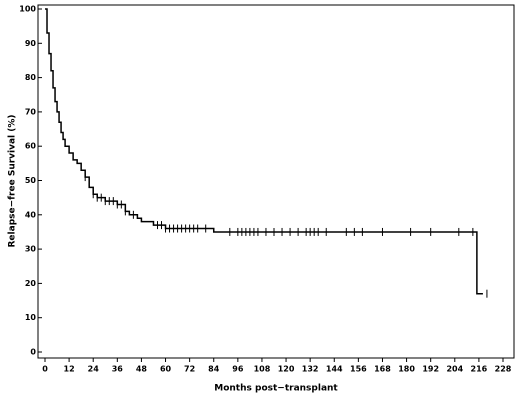 Image resolution: width=520 pixels, height=403 pixels. What do you see at coordinates (166, 369) in the screenshot?
I see `x-tick-label: 60` at bounding box center [166, 369].